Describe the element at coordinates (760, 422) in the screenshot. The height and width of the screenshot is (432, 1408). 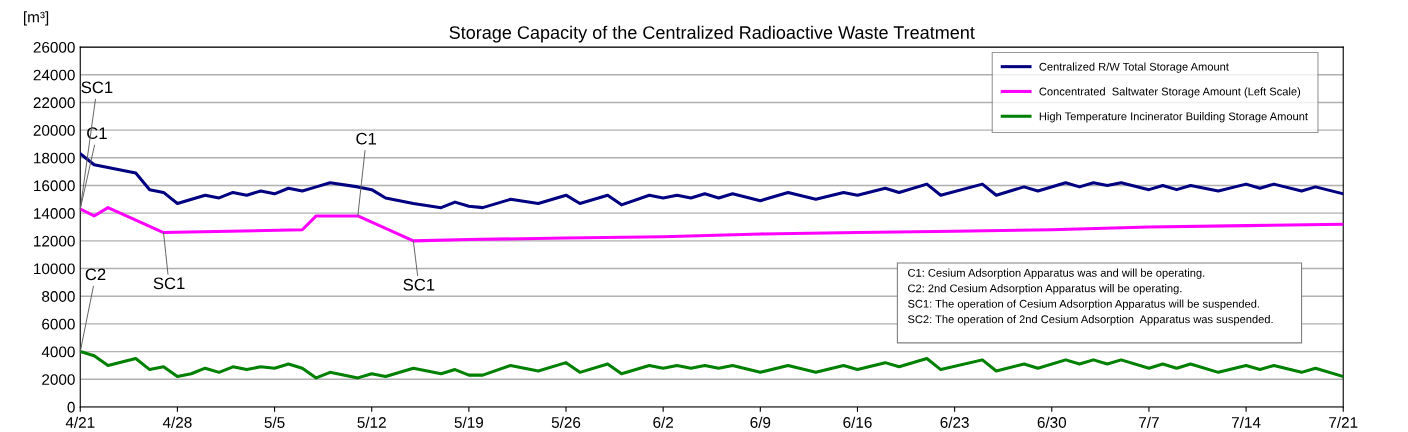
I see `x-tick-label: 6/9` at that location.